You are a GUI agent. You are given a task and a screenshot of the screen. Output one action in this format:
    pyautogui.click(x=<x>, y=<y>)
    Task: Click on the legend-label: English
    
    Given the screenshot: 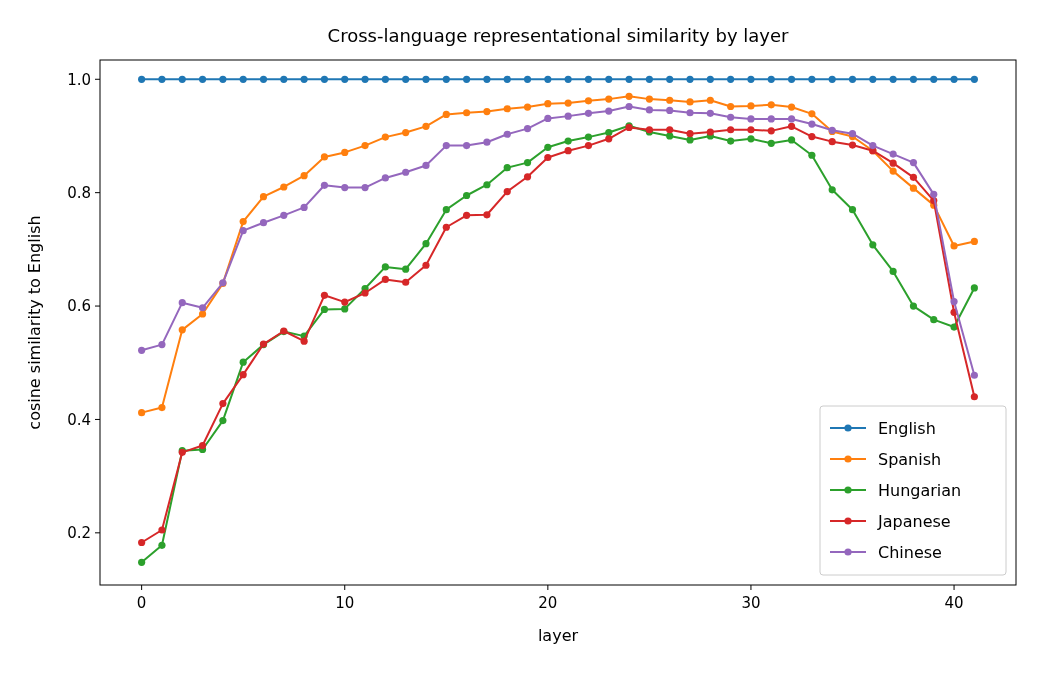 What is the action you would take?
    pyautogui.click(x=907, y=428)
    